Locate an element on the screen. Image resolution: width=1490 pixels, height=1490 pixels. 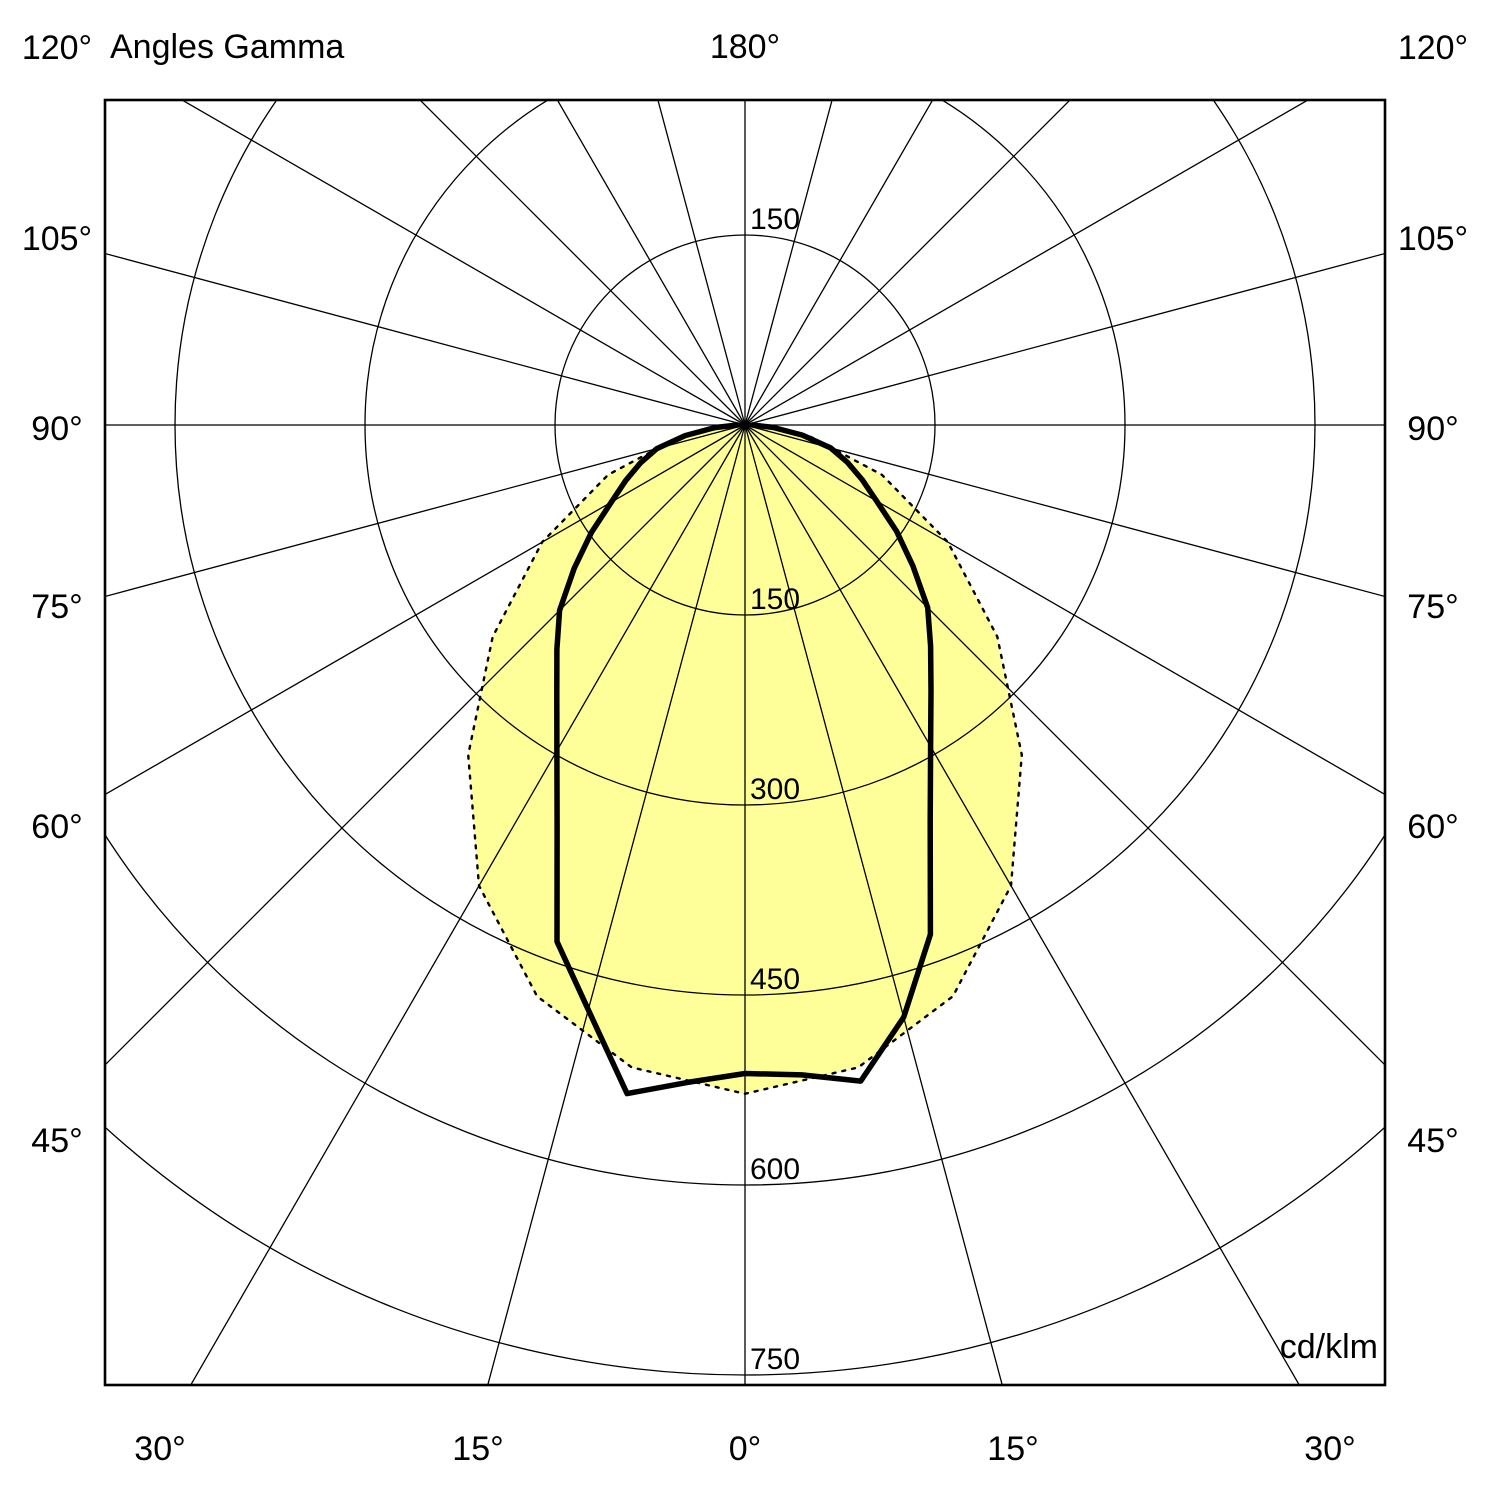
angle-label-left: 45° is located at coordinates (56, 1141).